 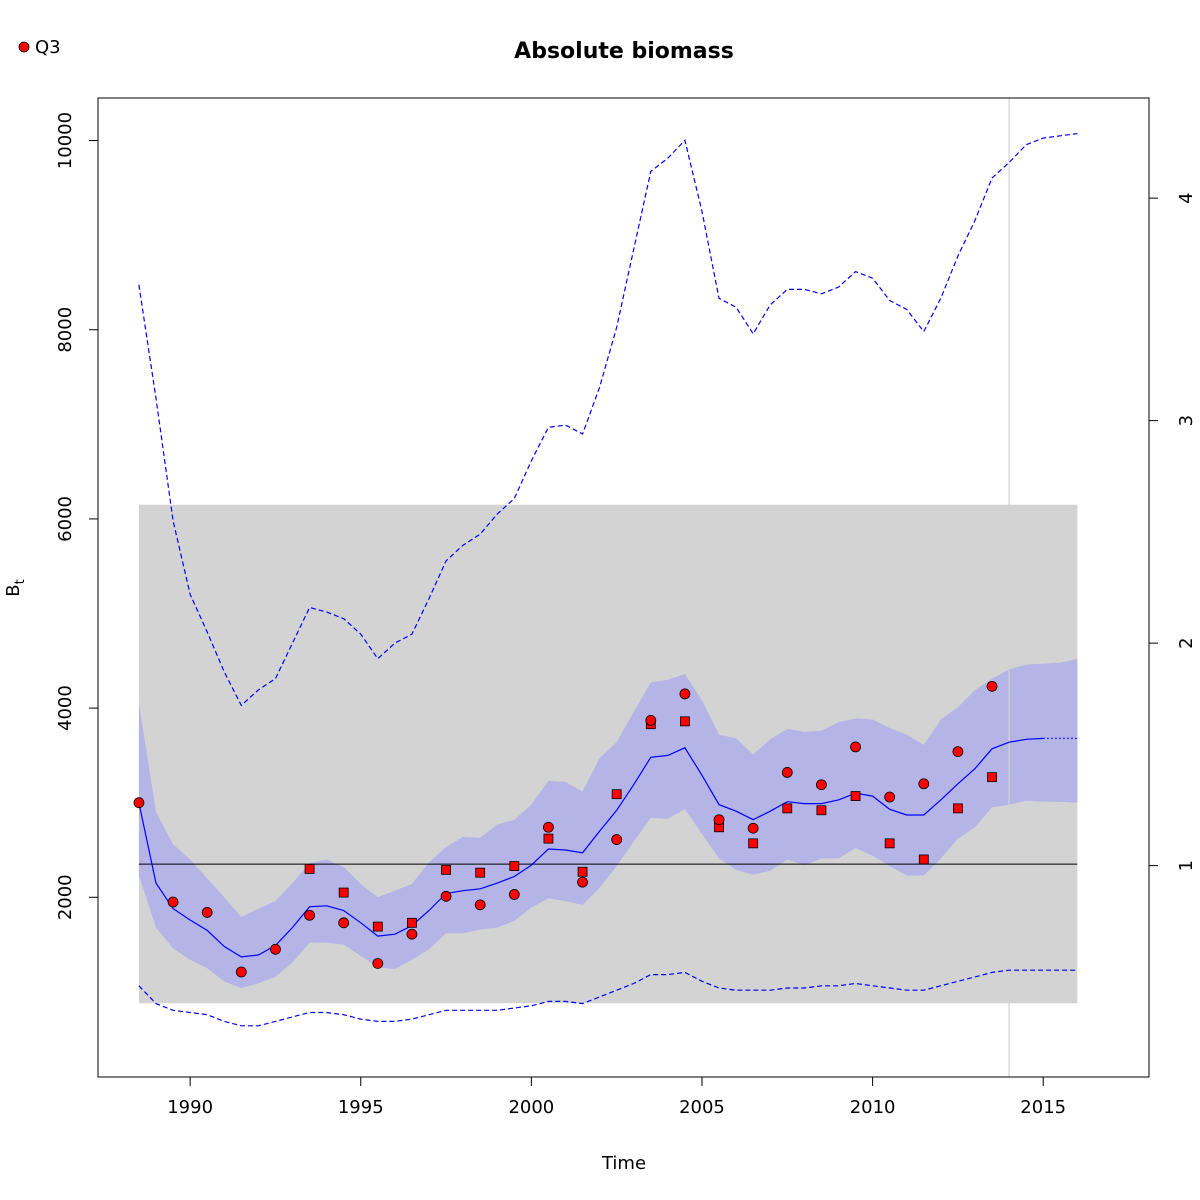 What do you see at coordinates (873, 1107) in the screenshot?
I see `x-tick-label: 2010` at bounding box center [873, 1107].